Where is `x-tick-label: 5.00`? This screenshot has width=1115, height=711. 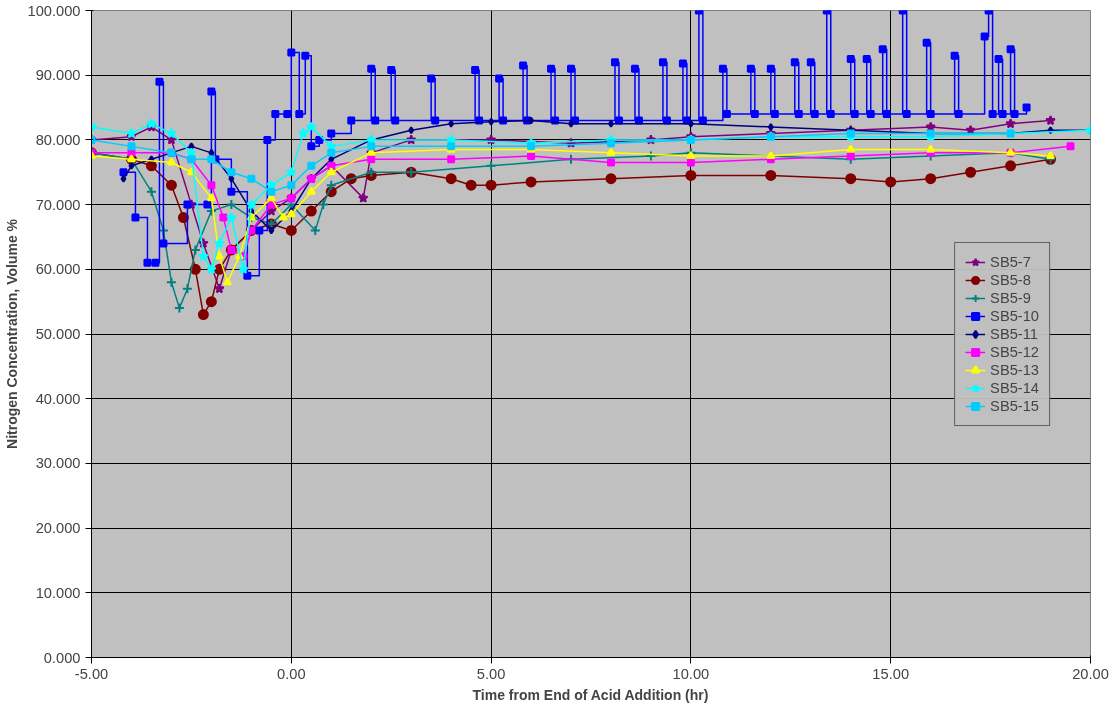
x-tick-label: 5.00 is located at coordinates (491, 673).